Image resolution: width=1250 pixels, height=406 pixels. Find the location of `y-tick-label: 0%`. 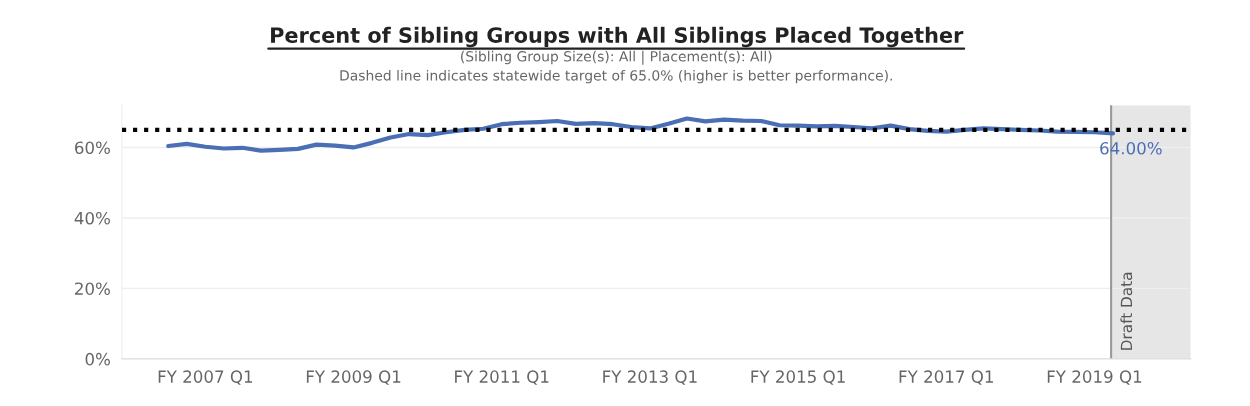

y-tick-label: 0% is located at coordinates (97, 359).